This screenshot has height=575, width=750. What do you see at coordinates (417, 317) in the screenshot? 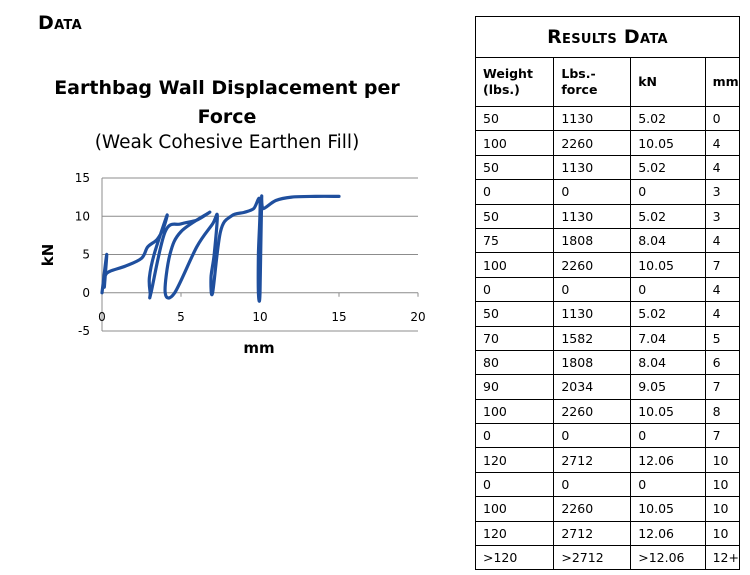
I see `x-tick-label: 20` at bounding box center [417, 317].